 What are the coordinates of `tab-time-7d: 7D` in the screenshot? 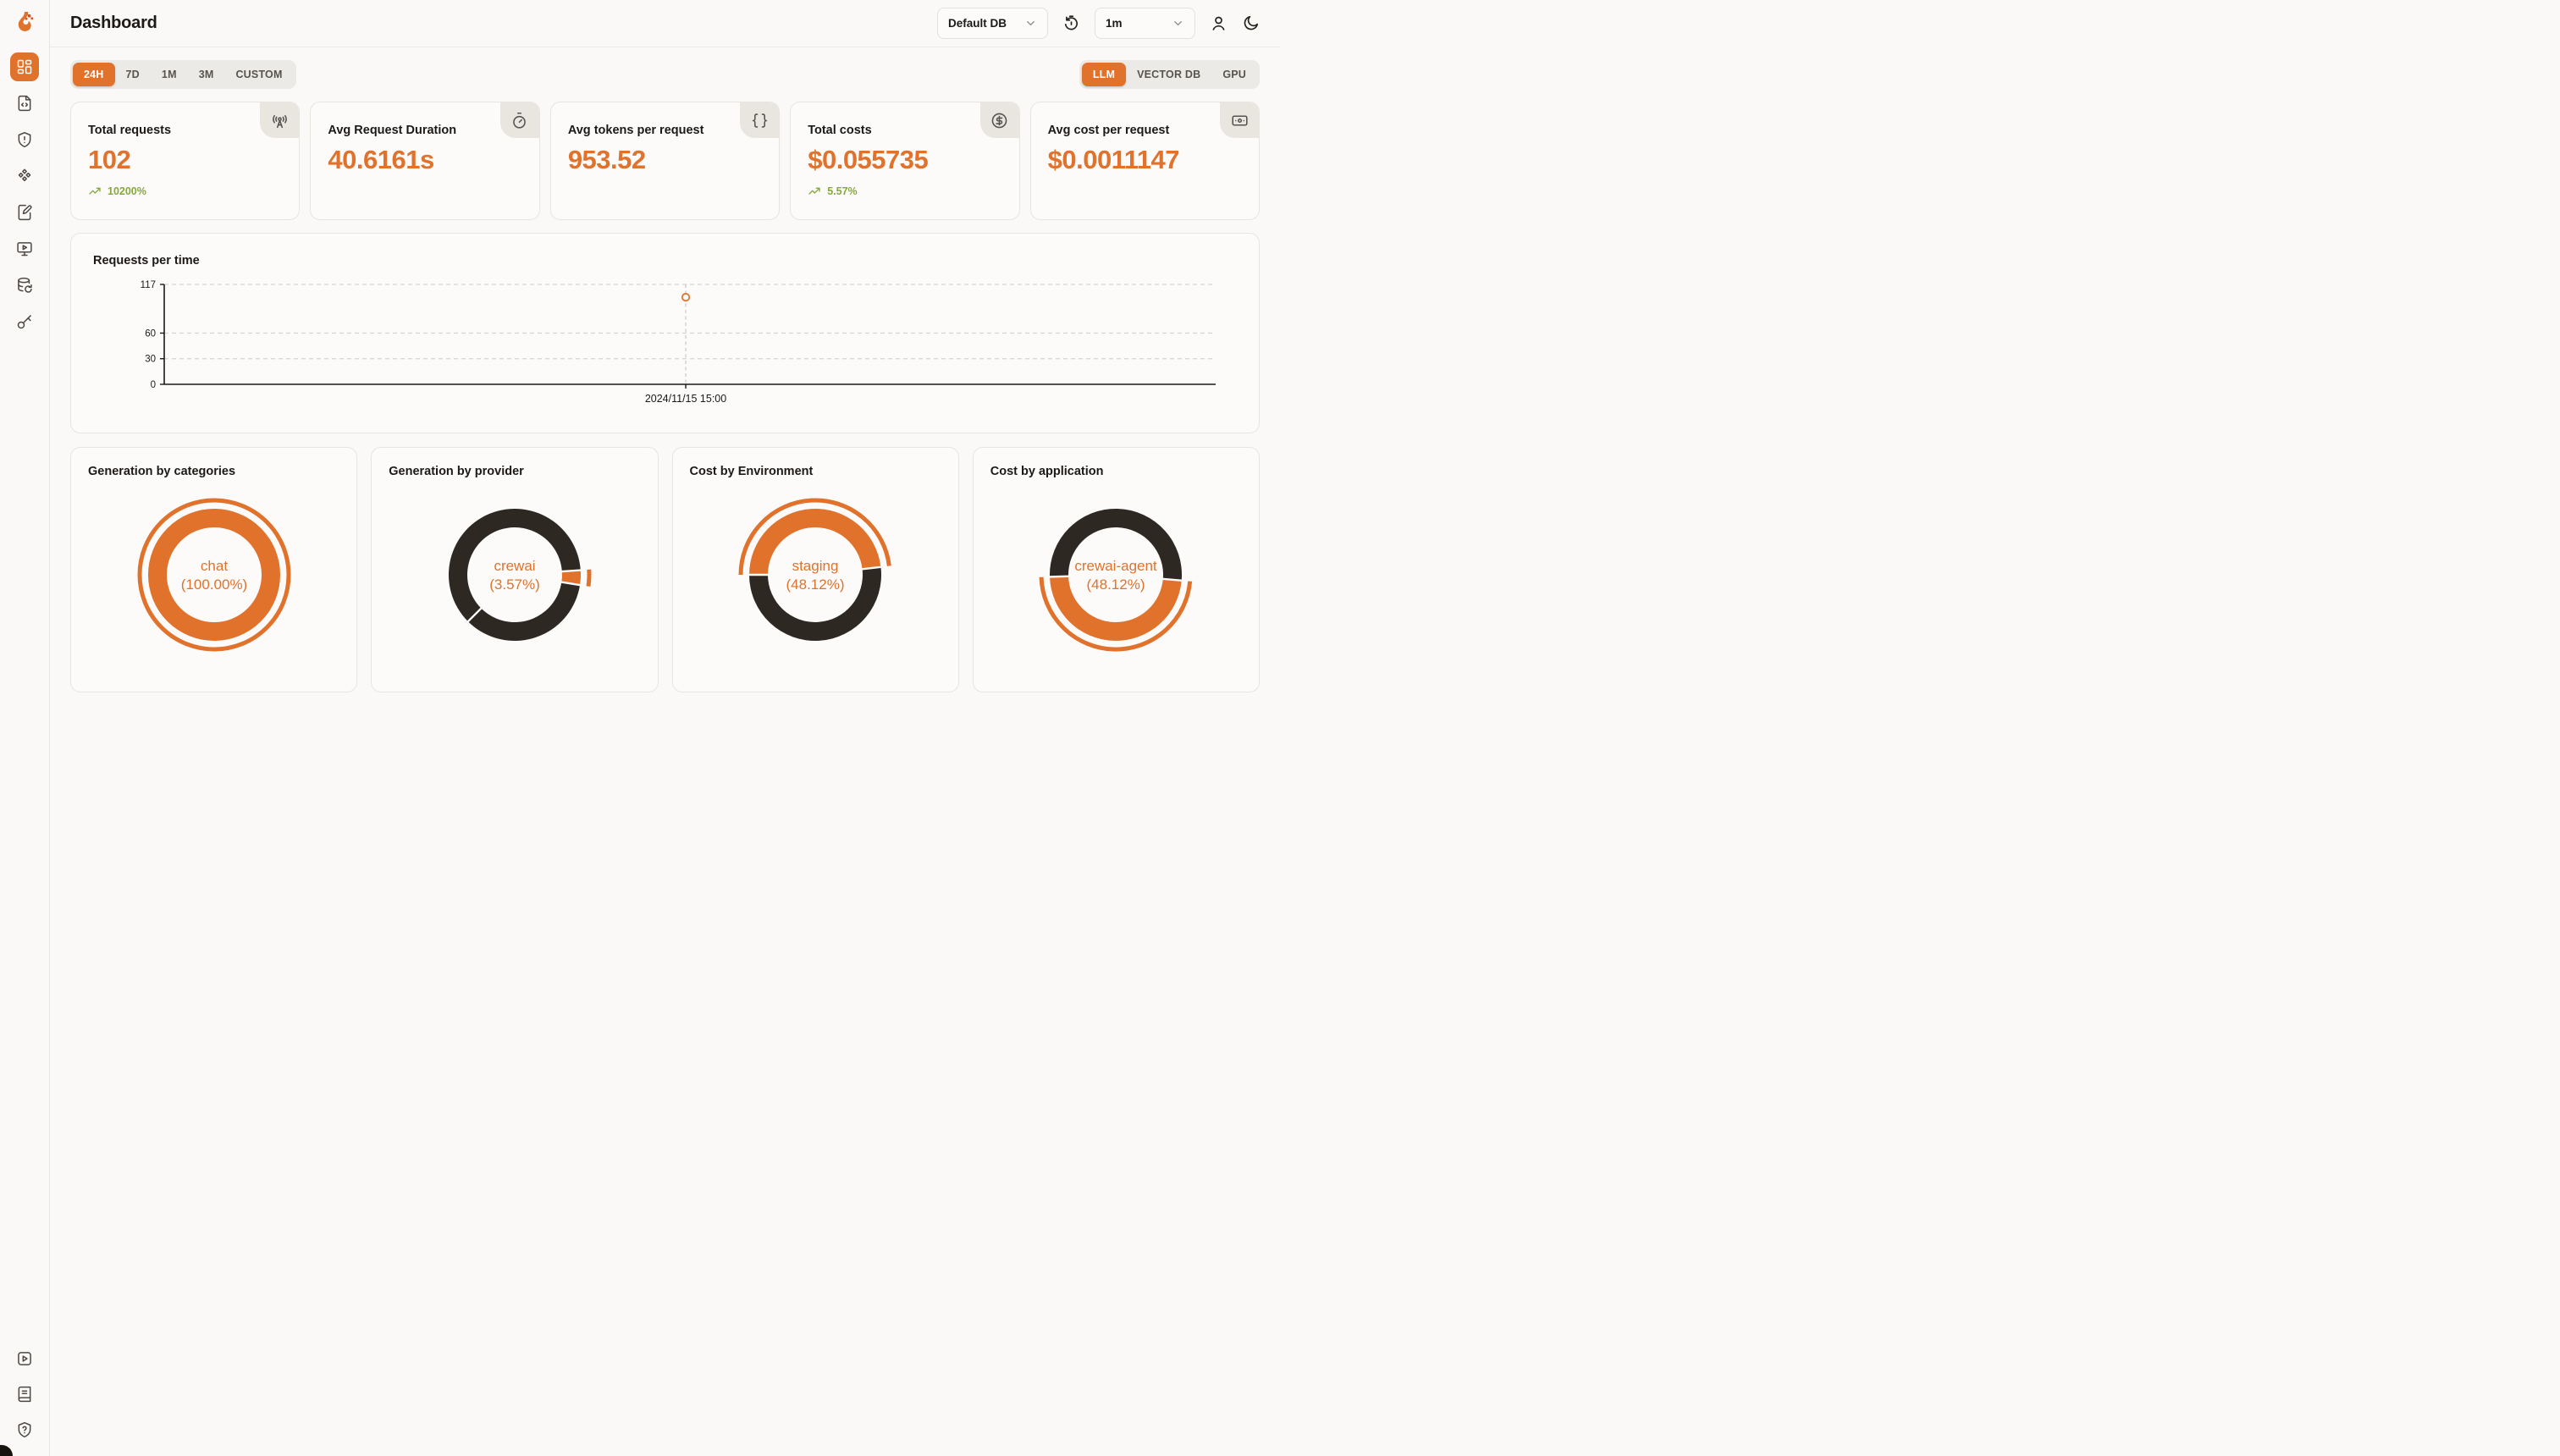 It's located at (132, 75).